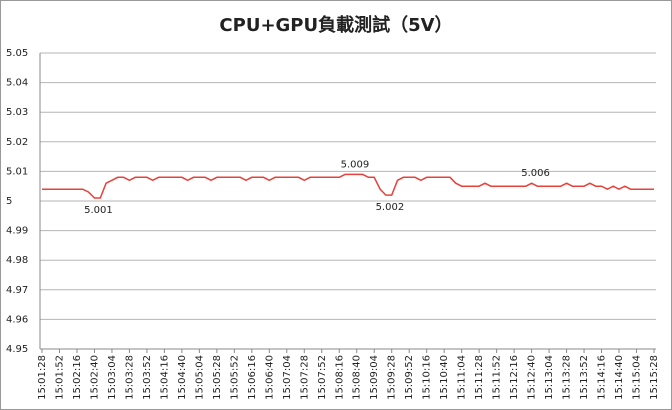  I want to click on y-tick-label: 4.98, so click(17, 260).